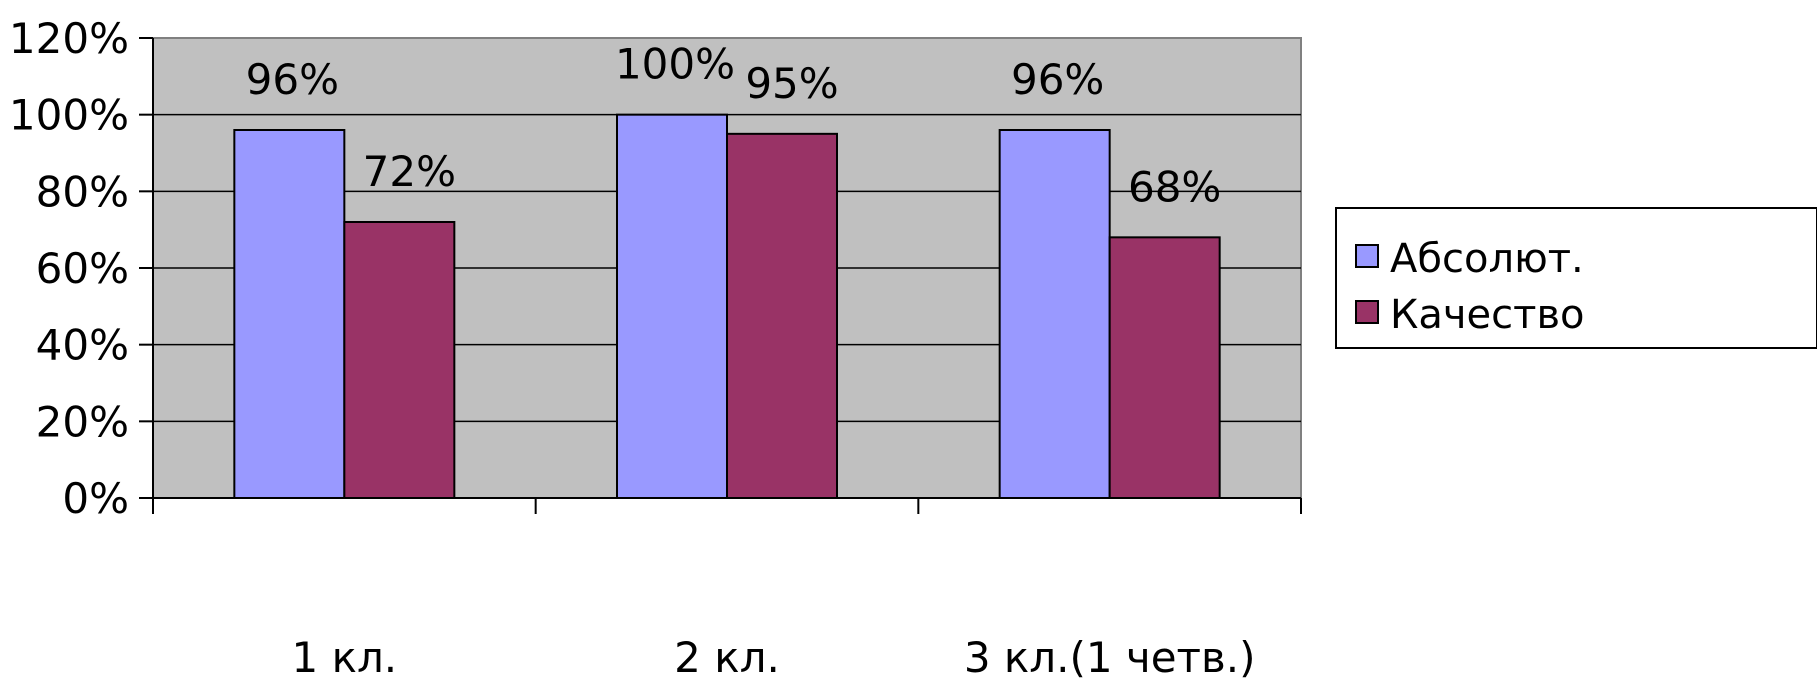 The image size is (1817, 696). I want to click on y-tick-label: 40%, so click(82, 345).